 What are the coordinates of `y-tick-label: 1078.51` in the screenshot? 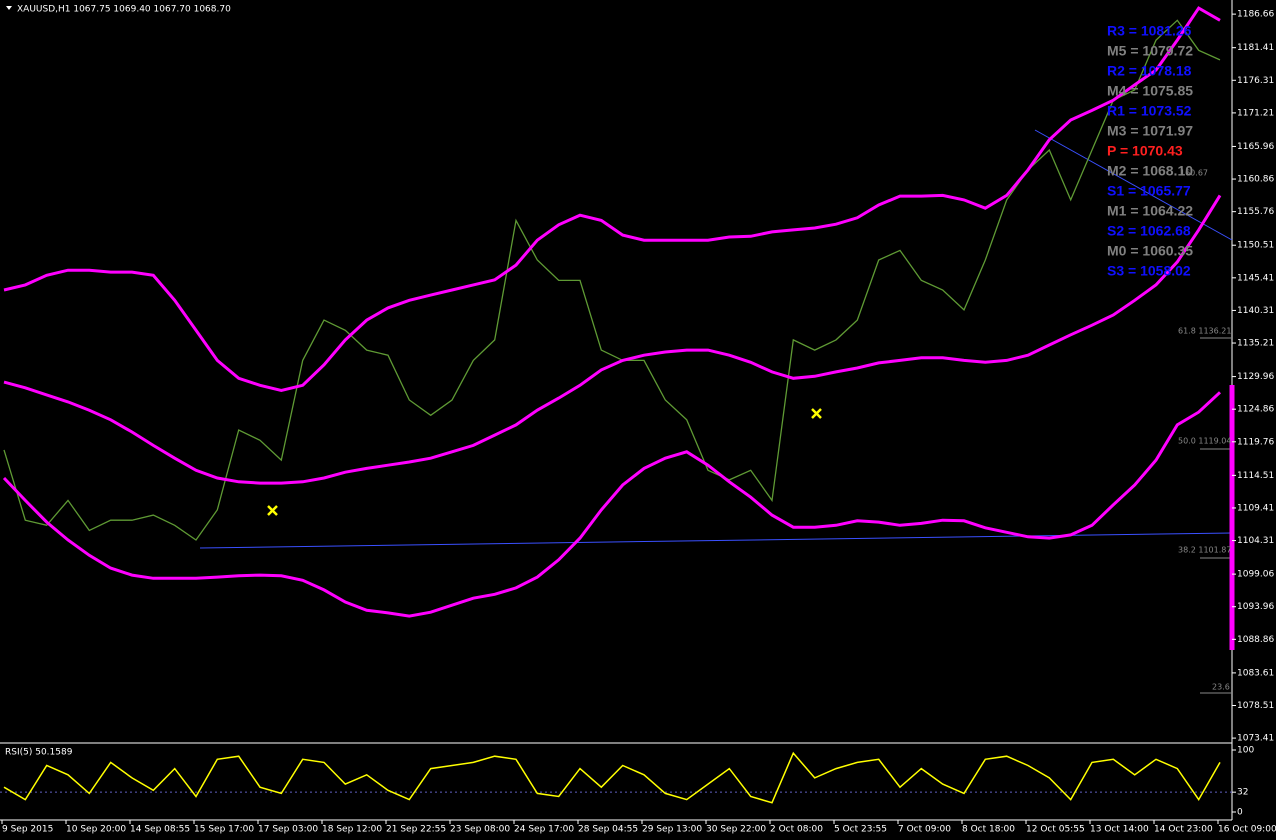 It's located at (1255, 706).